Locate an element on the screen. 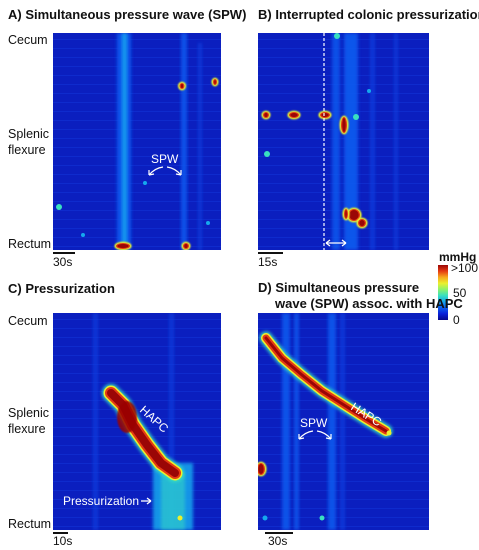 This screenshot has height=550, width=479. panel-c-splenic-label: Splenic is located at coordinates (28, 413).